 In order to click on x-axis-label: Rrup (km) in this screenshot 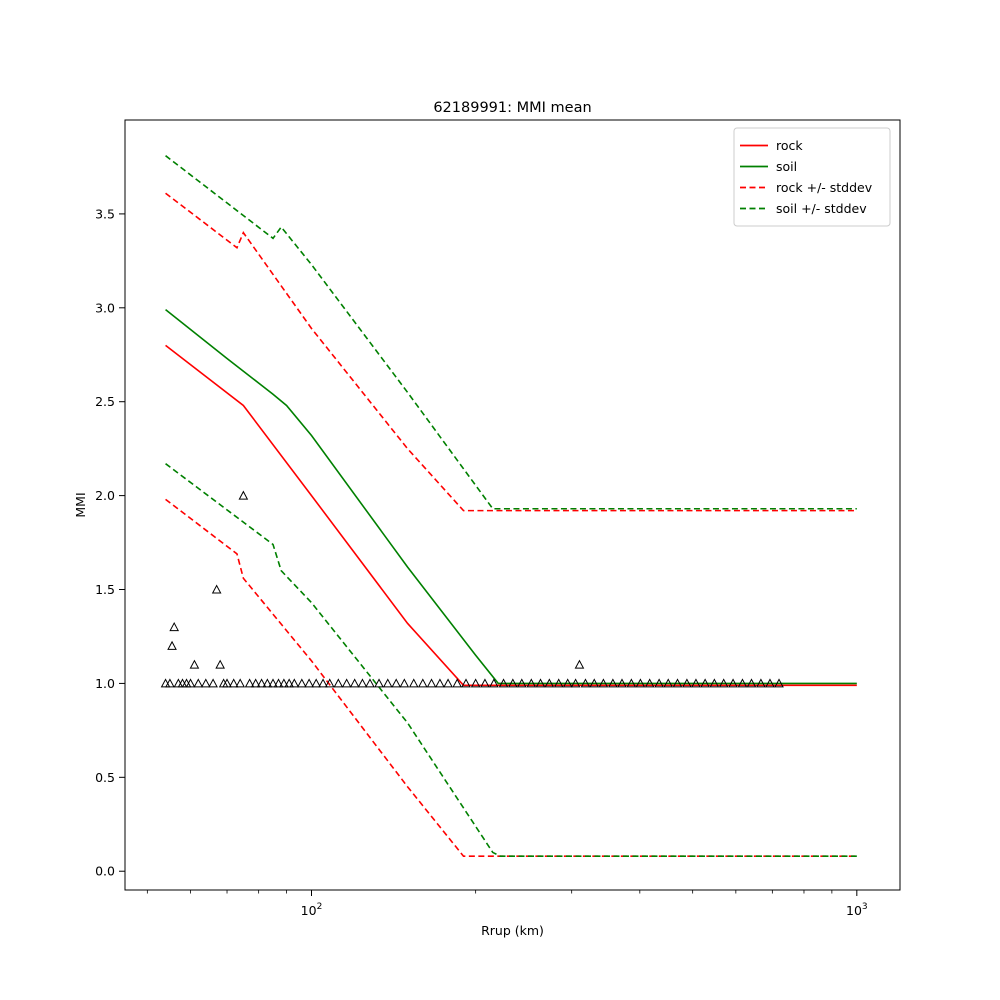, I will do `click(512, 930)`.